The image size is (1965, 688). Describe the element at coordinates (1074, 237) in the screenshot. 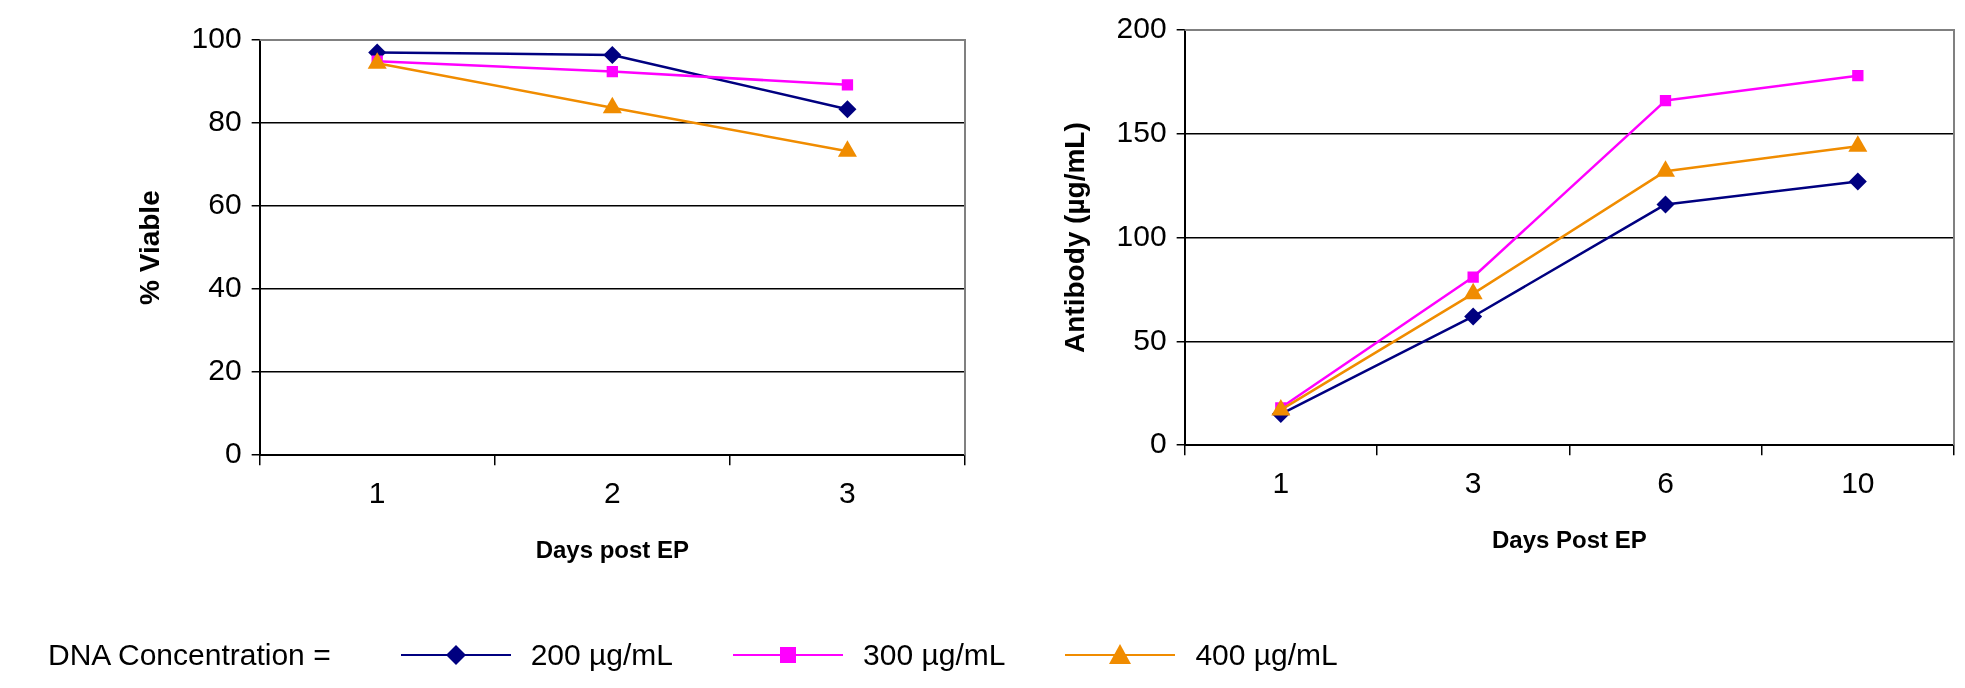

I see `y-axis-title: Antibody (µg/mL)` at that location.